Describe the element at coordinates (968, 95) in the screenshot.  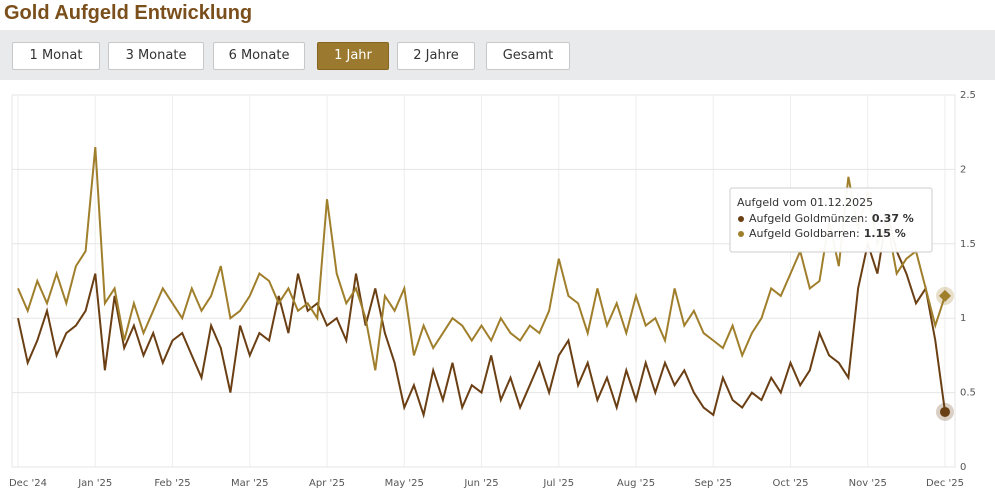
I see `y-tick-label: 2.5` at that location.